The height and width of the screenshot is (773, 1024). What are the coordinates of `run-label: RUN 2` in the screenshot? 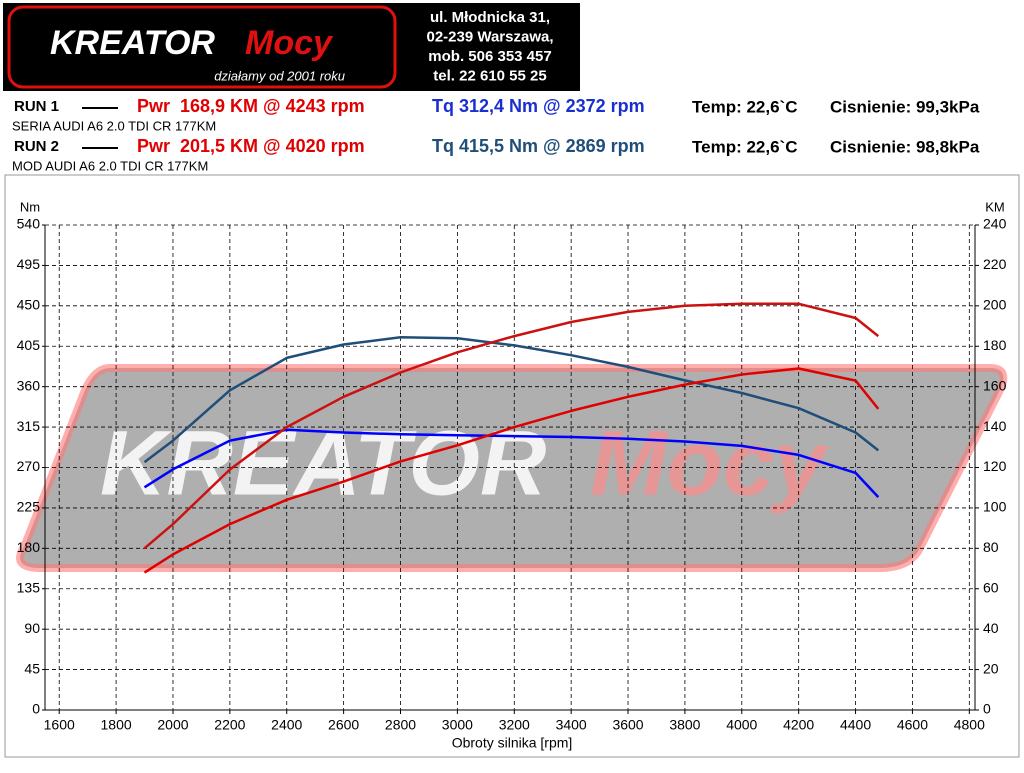 It's located at (36, 146).